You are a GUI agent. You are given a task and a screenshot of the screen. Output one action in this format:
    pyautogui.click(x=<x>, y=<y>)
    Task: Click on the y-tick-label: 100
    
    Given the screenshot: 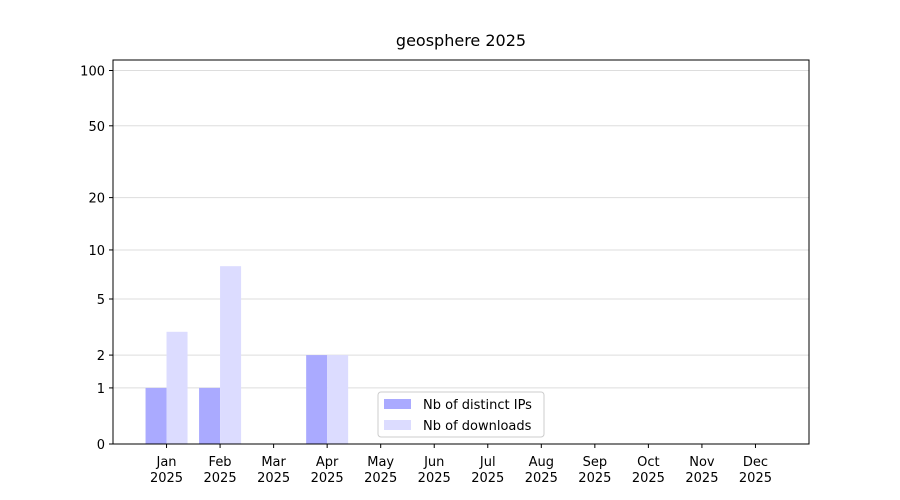 What is the action you would take?
    pyautogui.click(x=92, y=72)
    